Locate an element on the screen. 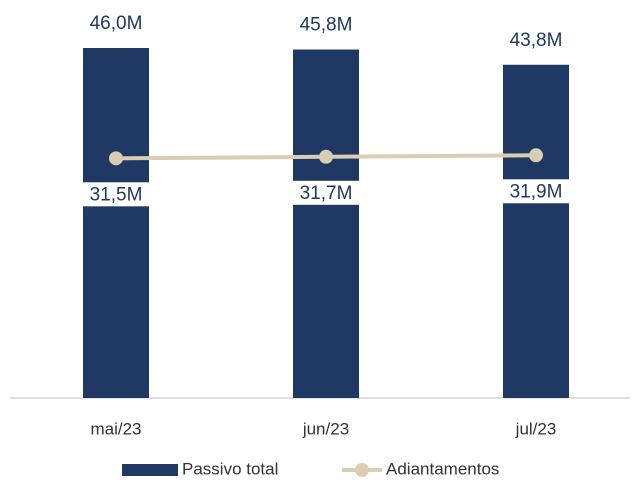 The height and width of the screenshot is (490, 640). x-tick-label: mai/23 is located at coordinates (115, 428).